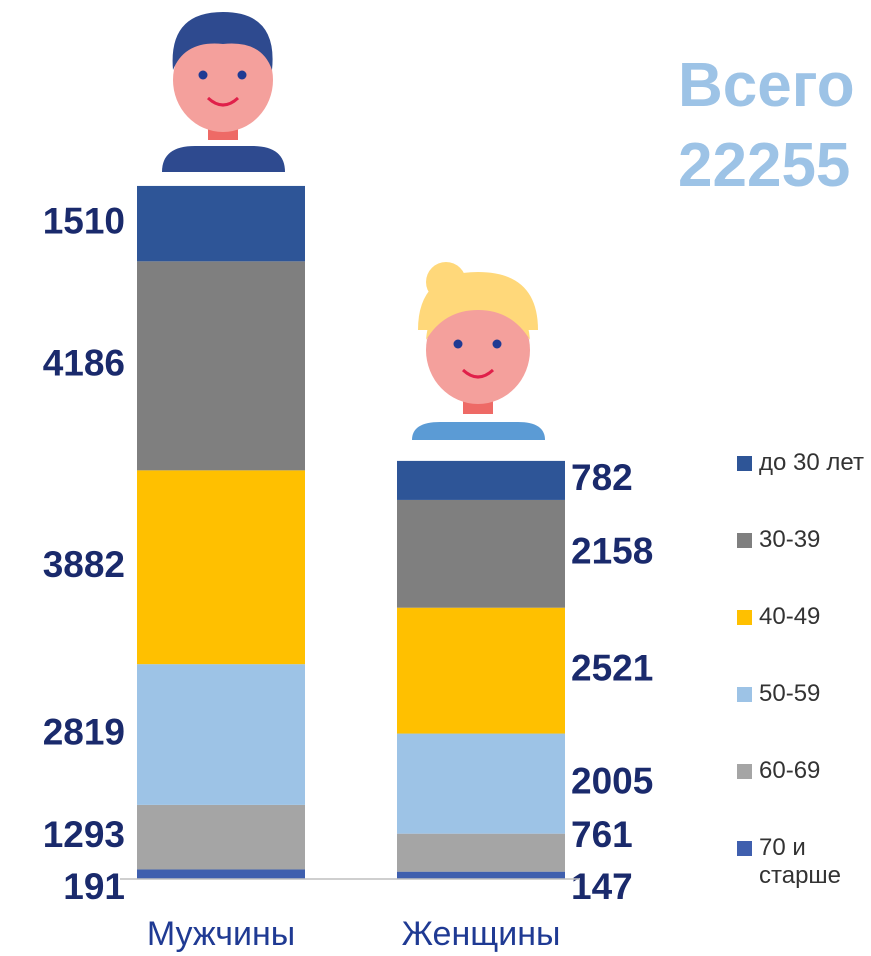 This screenshot has width=871, height=956. I want to click on value-label: 2005, so click(612, 780).